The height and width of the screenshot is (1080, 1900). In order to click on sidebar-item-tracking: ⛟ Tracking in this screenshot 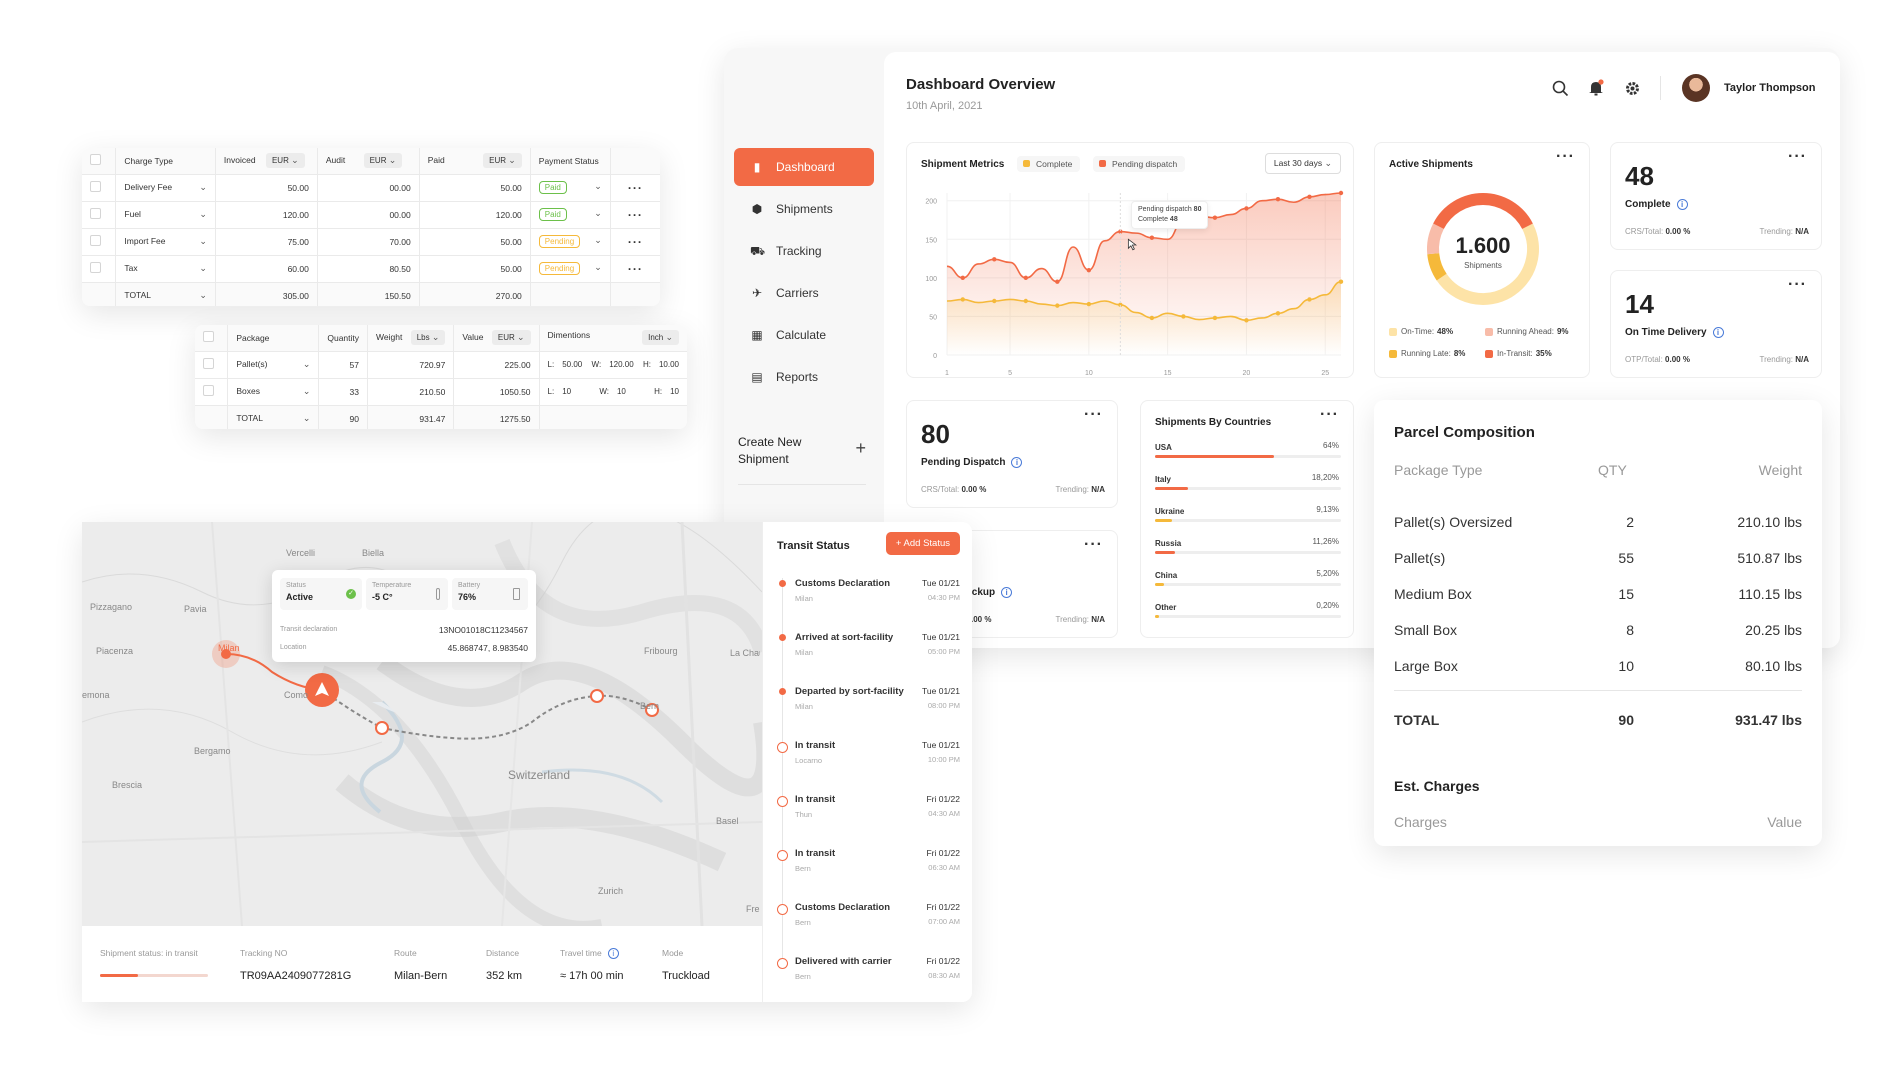, I will do `click(786, 251)`.